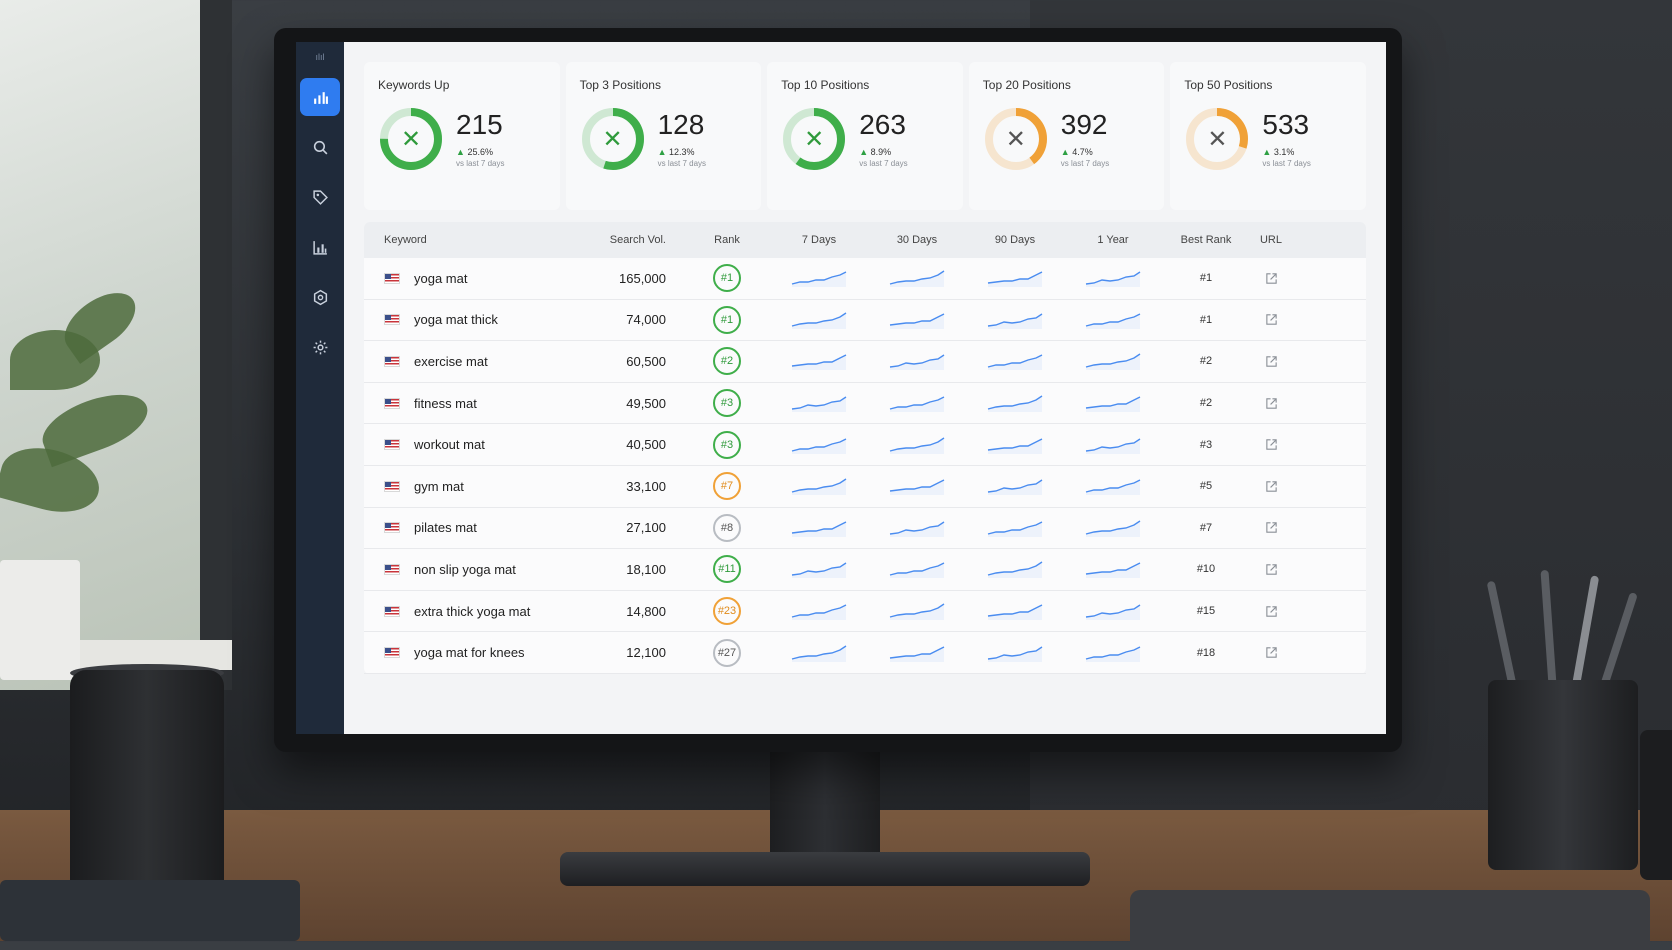 This screenshot has width=1672, height=950. Describe the element at coordinates (1206, 240) in the screenshot. I see `header-best-rank: Best Rank` at that location.